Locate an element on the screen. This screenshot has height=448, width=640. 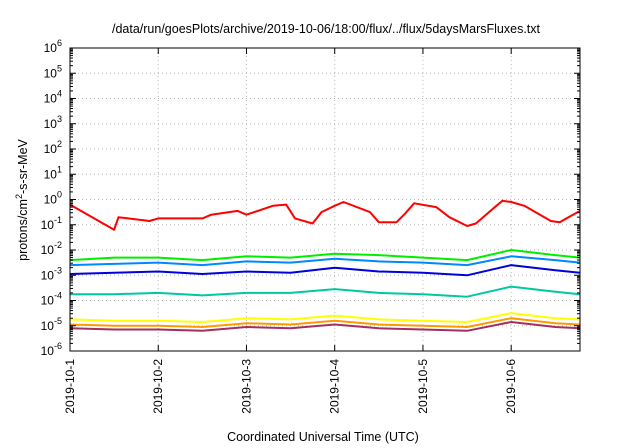
x-tick-label: 2019-10-3 is located at coordinates (246, 386).